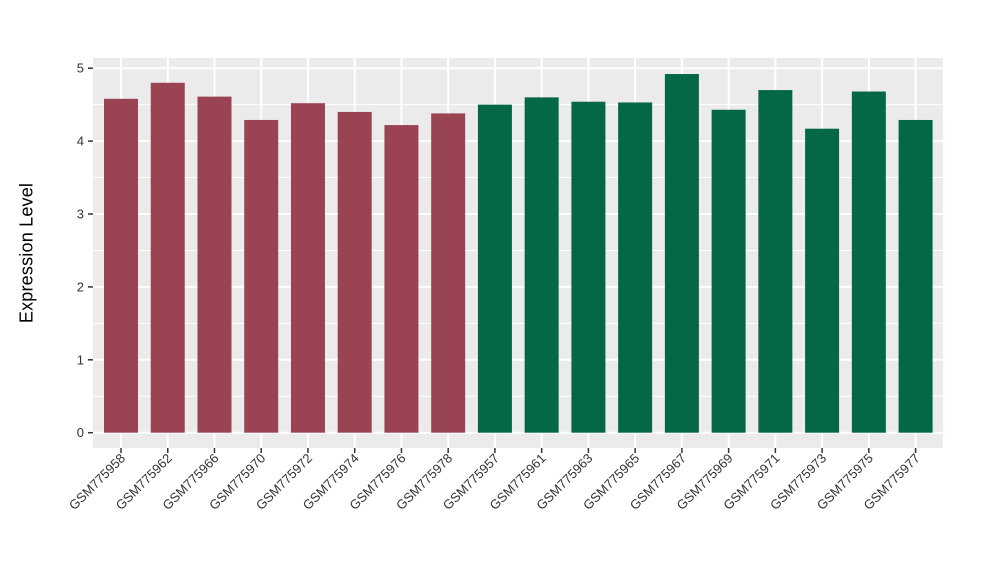 The width and height of the screenshot is (1000, 580). I want to click on bar-GSM775977, so click(915, 276).